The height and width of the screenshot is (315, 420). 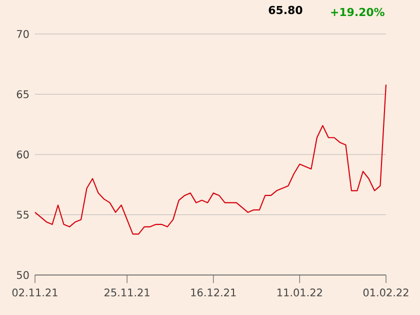 What do you see at coordinates (127, 292) in the screenshot?
I see `x-tick-label: 25.11.21` at bounding box center [127, 292].